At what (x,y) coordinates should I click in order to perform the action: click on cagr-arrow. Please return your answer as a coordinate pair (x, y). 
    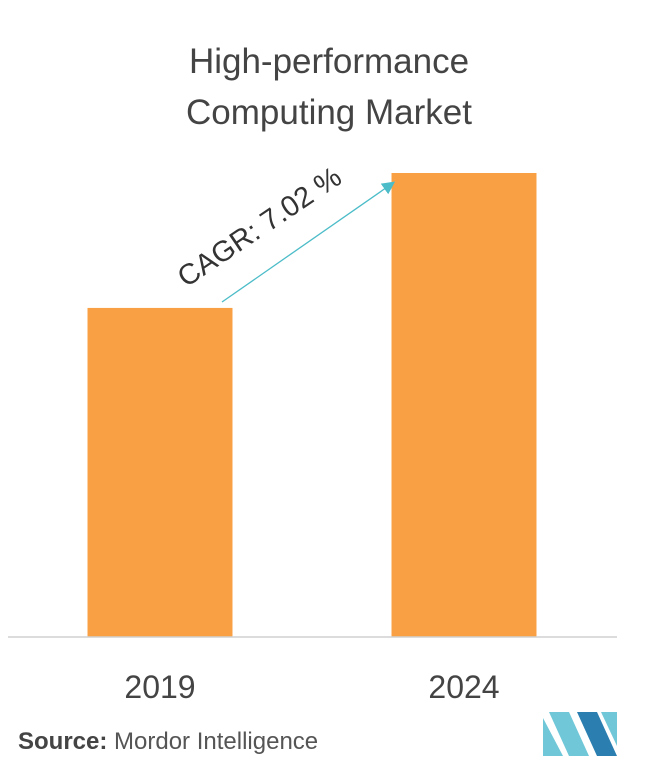
    Looking at the image, I should click on (308, 242).